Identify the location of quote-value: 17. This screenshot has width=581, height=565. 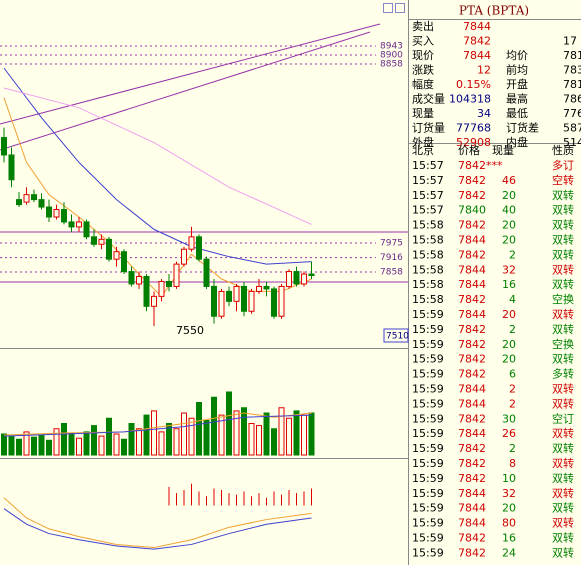
(570, 41).